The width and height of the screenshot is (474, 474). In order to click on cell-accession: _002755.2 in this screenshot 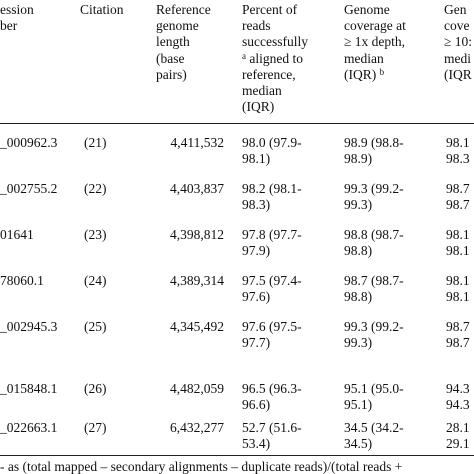, I will do `click(29, 188)`.